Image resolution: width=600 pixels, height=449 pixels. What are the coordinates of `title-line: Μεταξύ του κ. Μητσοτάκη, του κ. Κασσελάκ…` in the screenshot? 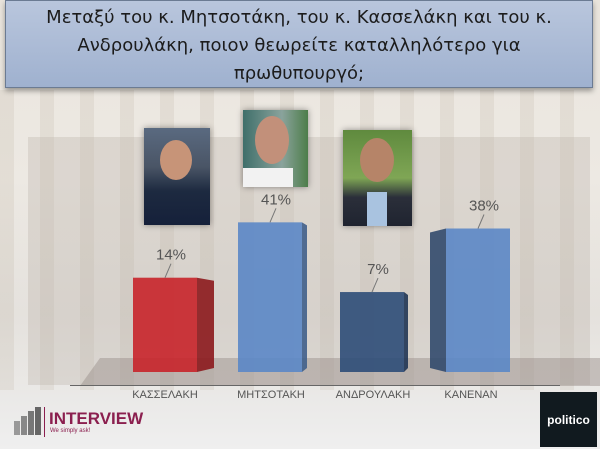 It's located at (299, 17).